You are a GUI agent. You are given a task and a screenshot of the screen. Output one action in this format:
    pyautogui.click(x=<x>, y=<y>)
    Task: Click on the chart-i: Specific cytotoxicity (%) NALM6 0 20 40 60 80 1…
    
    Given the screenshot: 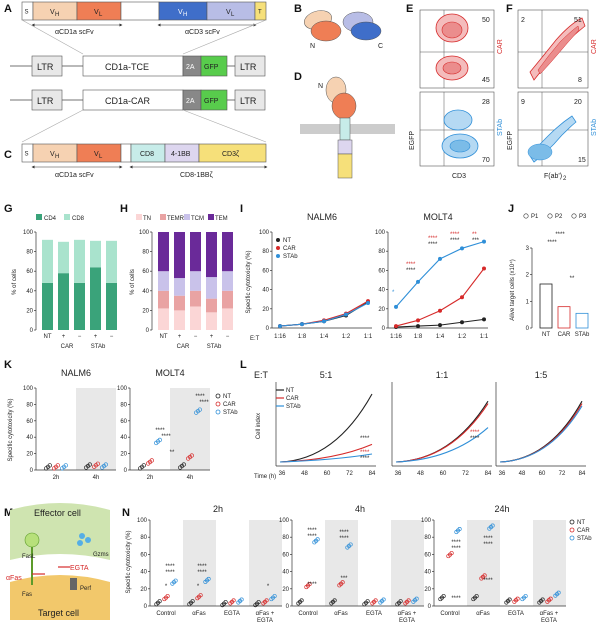 What is the action you would take?
    pyautogui.click(x=367, y=277)
    